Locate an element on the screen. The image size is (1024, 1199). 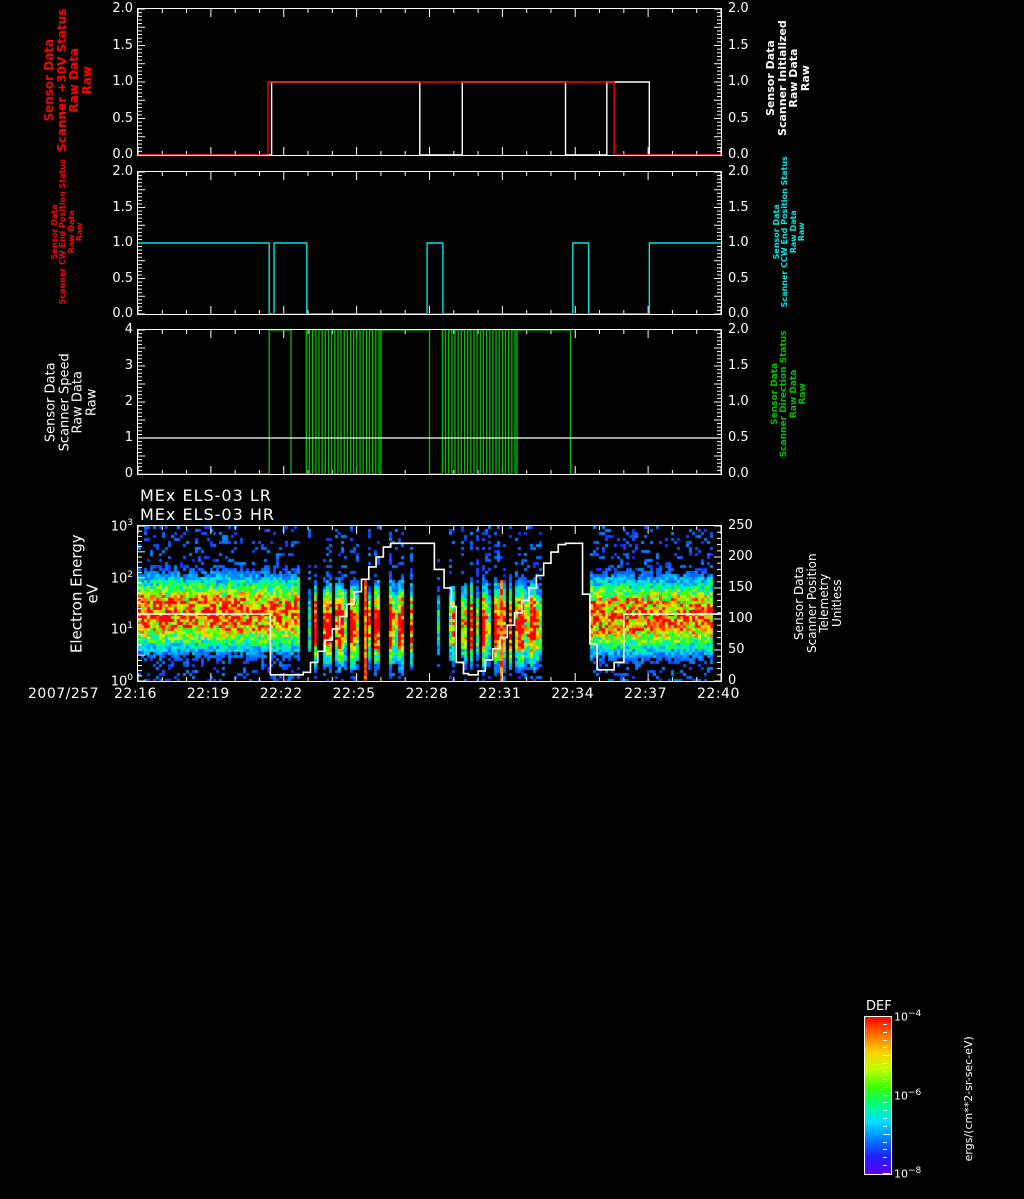
colorbar-tick-label: 10⁻⁶ is located at coordinates (908, 1095).